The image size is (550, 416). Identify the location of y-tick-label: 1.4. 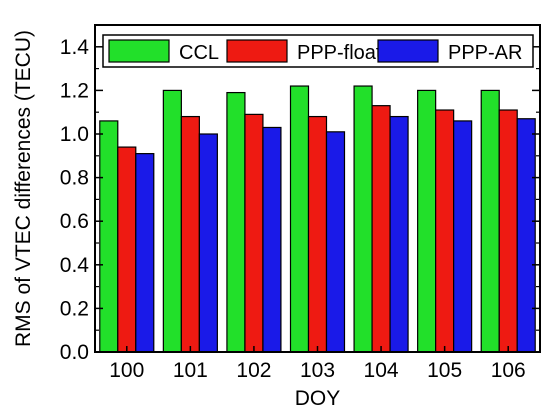
(75, 47).